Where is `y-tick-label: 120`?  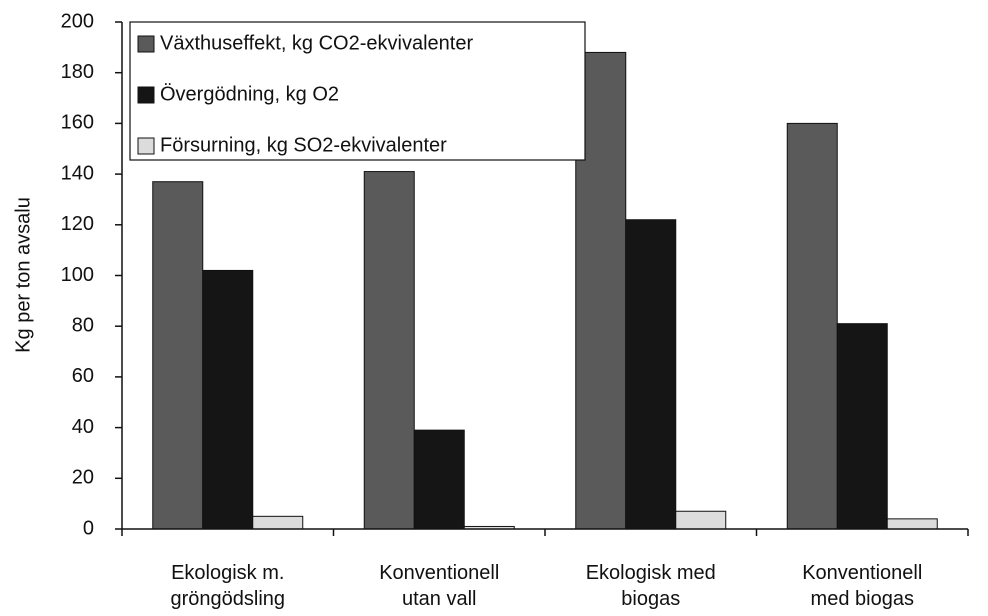
y-tick-label: 120 is located at coordinates (77, 224).